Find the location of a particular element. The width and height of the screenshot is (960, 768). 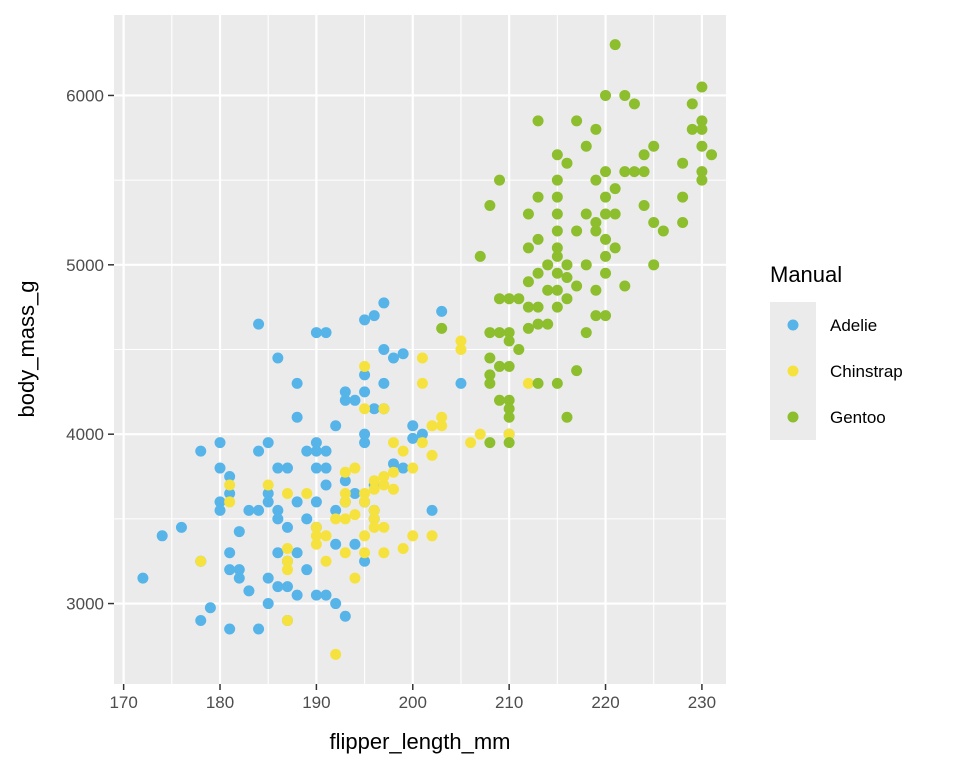

y-tick-label: 5000 is located at coordinates (85, 265).